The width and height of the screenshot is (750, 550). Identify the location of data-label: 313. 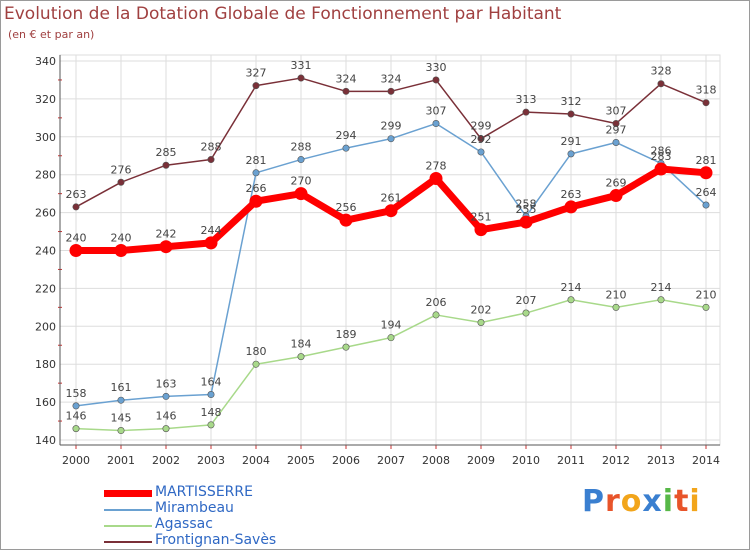
(526, 99).